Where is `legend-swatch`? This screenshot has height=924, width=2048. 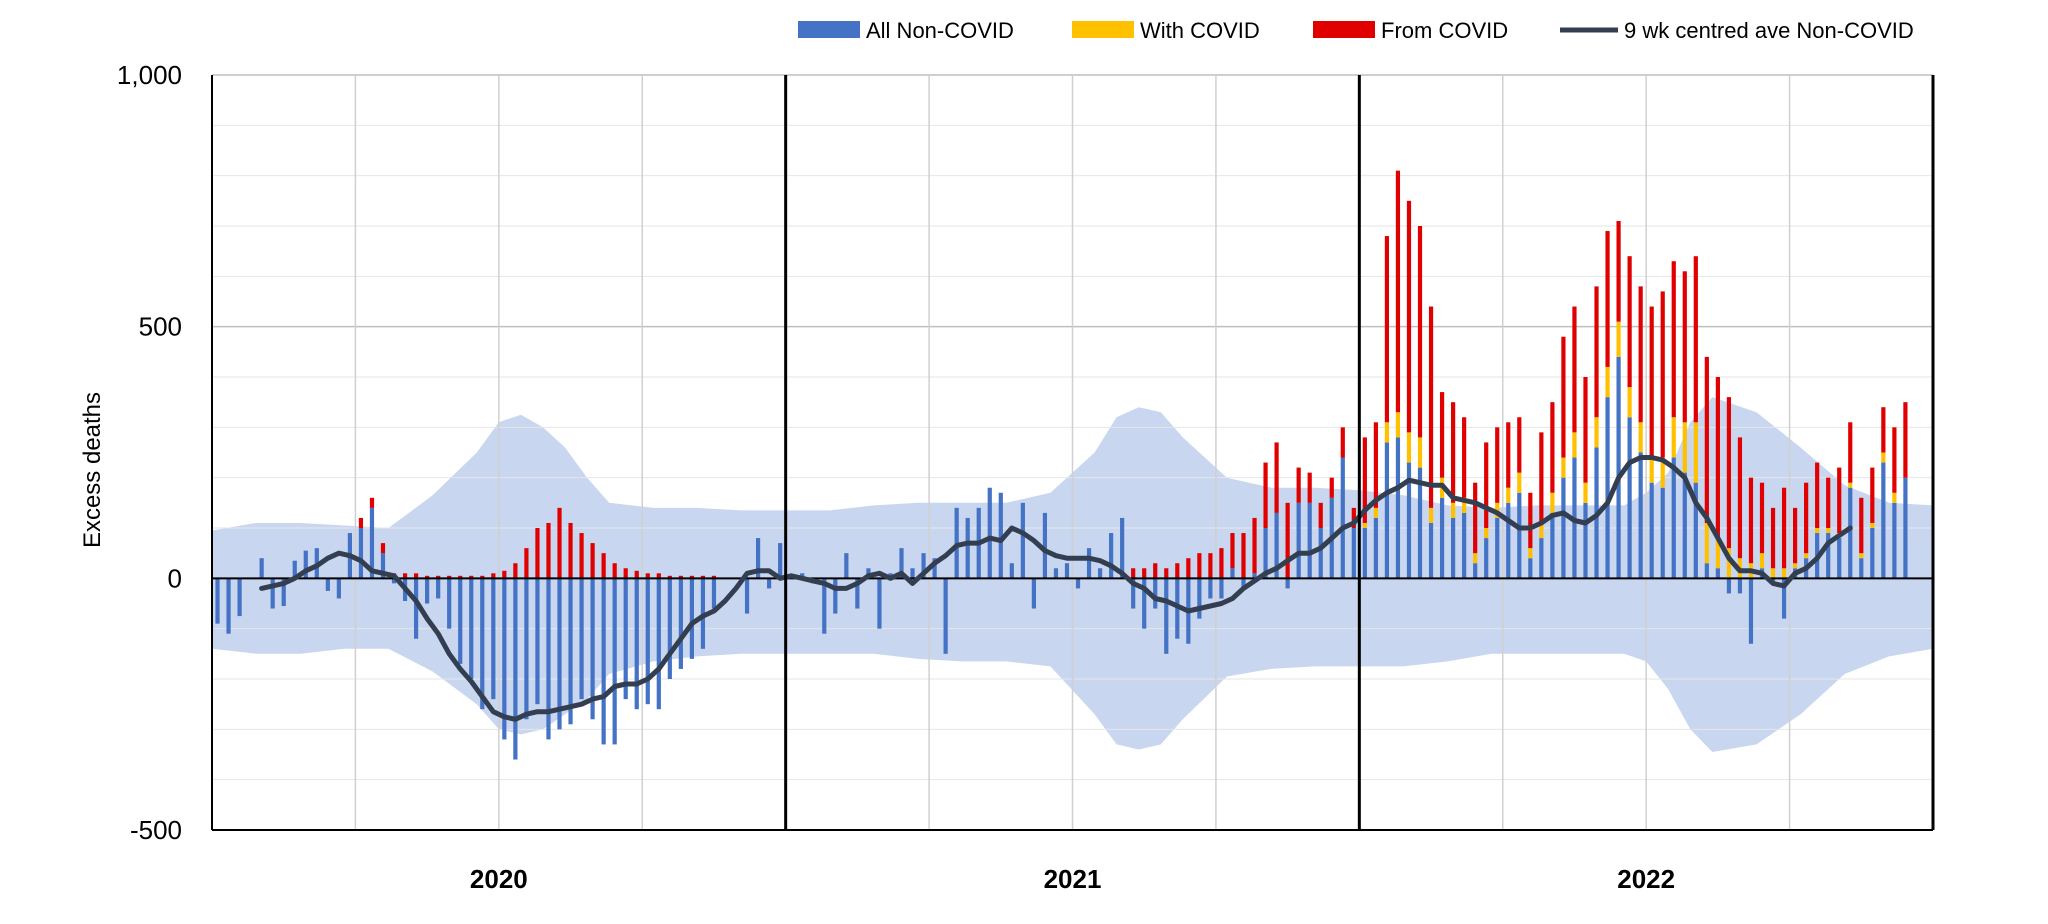
legend-swatch is located at coordinates (1344, 29).